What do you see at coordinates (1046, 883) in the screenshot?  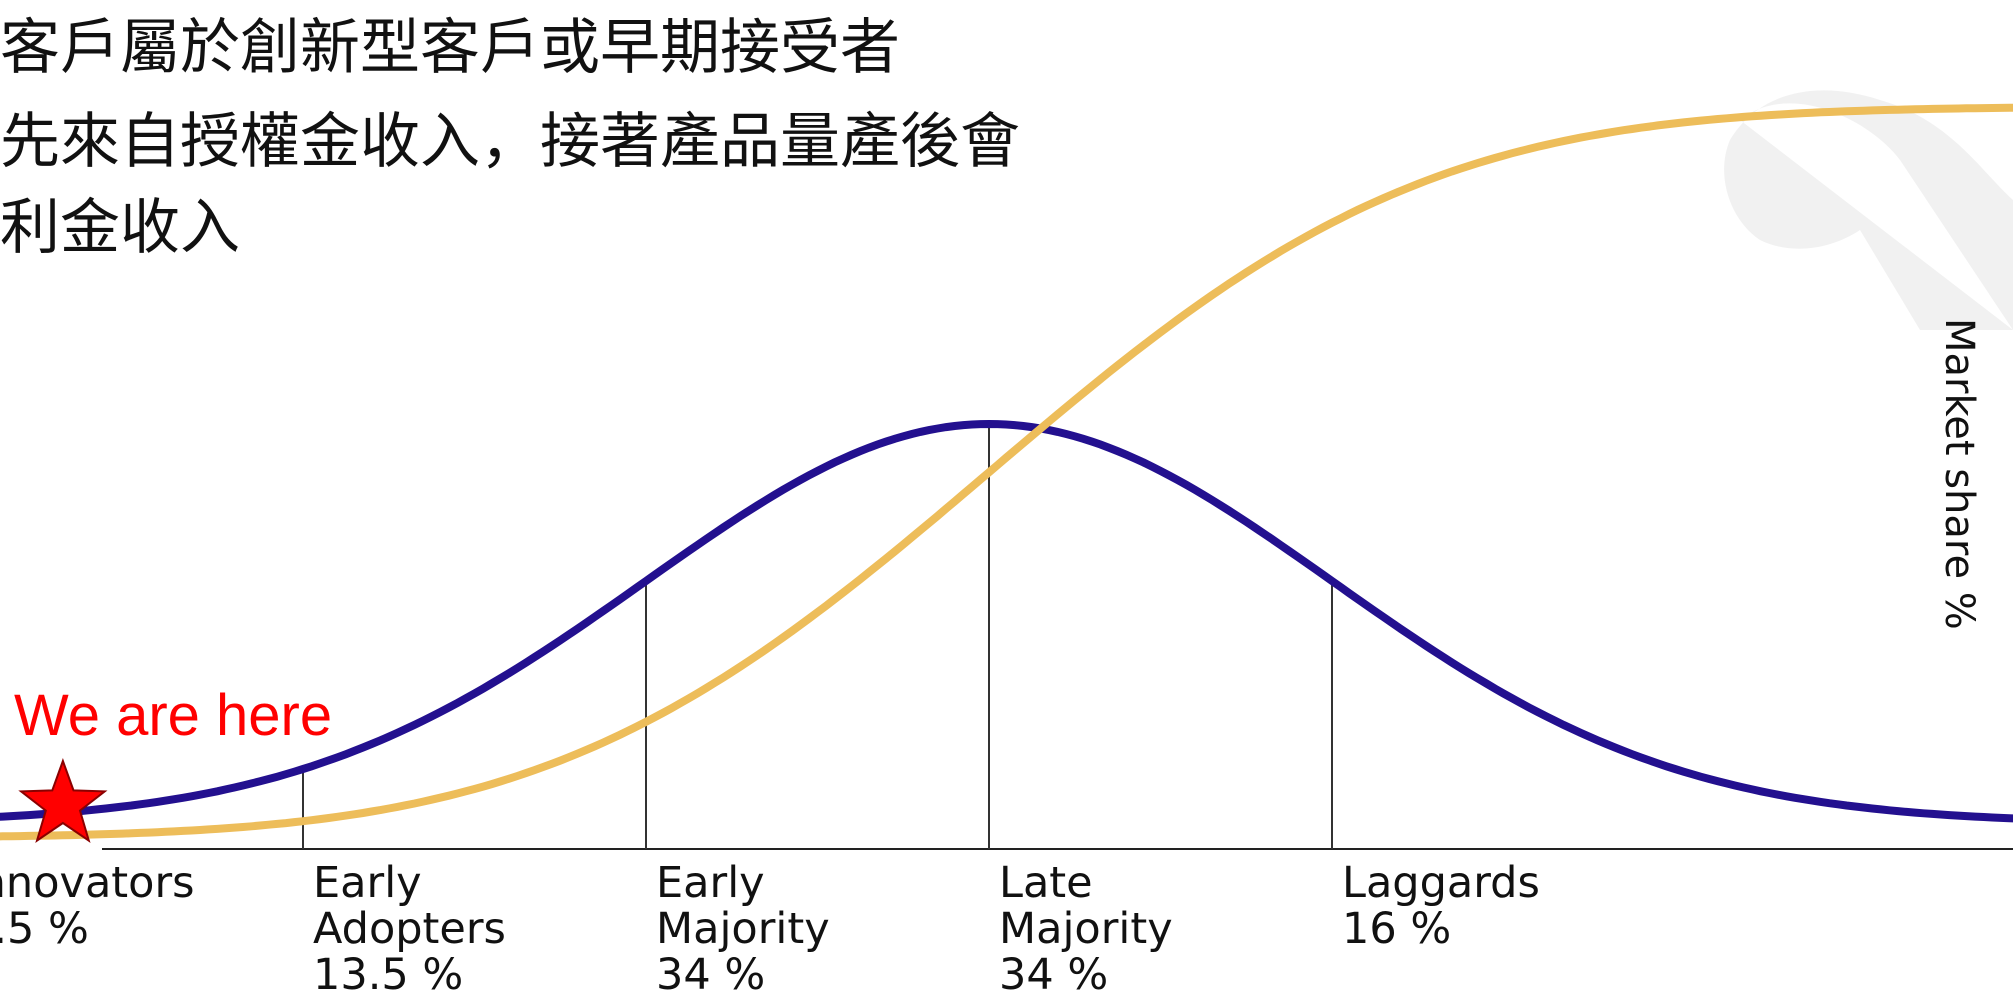 I see `category-label: Late` at bounding box center [1046, 883].